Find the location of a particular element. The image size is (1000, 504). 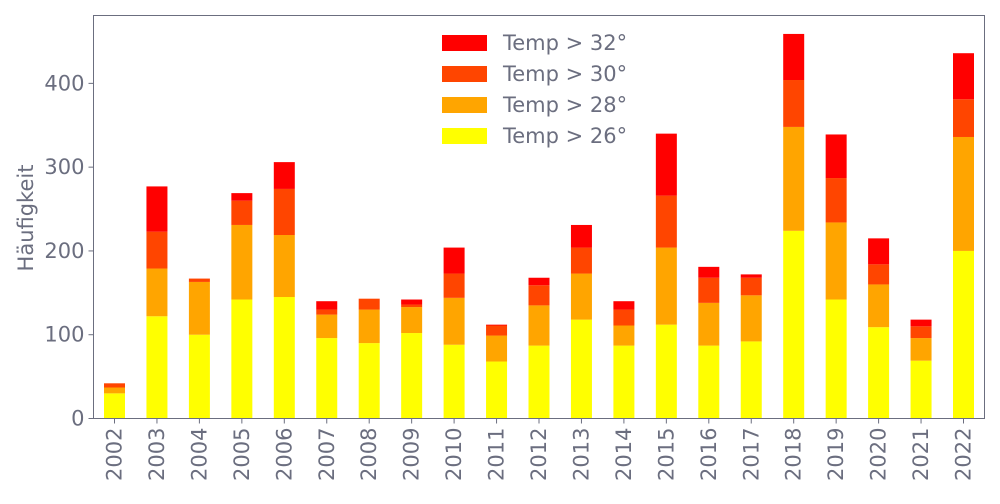

y-tick-label: 400 is located at coordinates (64, 83).